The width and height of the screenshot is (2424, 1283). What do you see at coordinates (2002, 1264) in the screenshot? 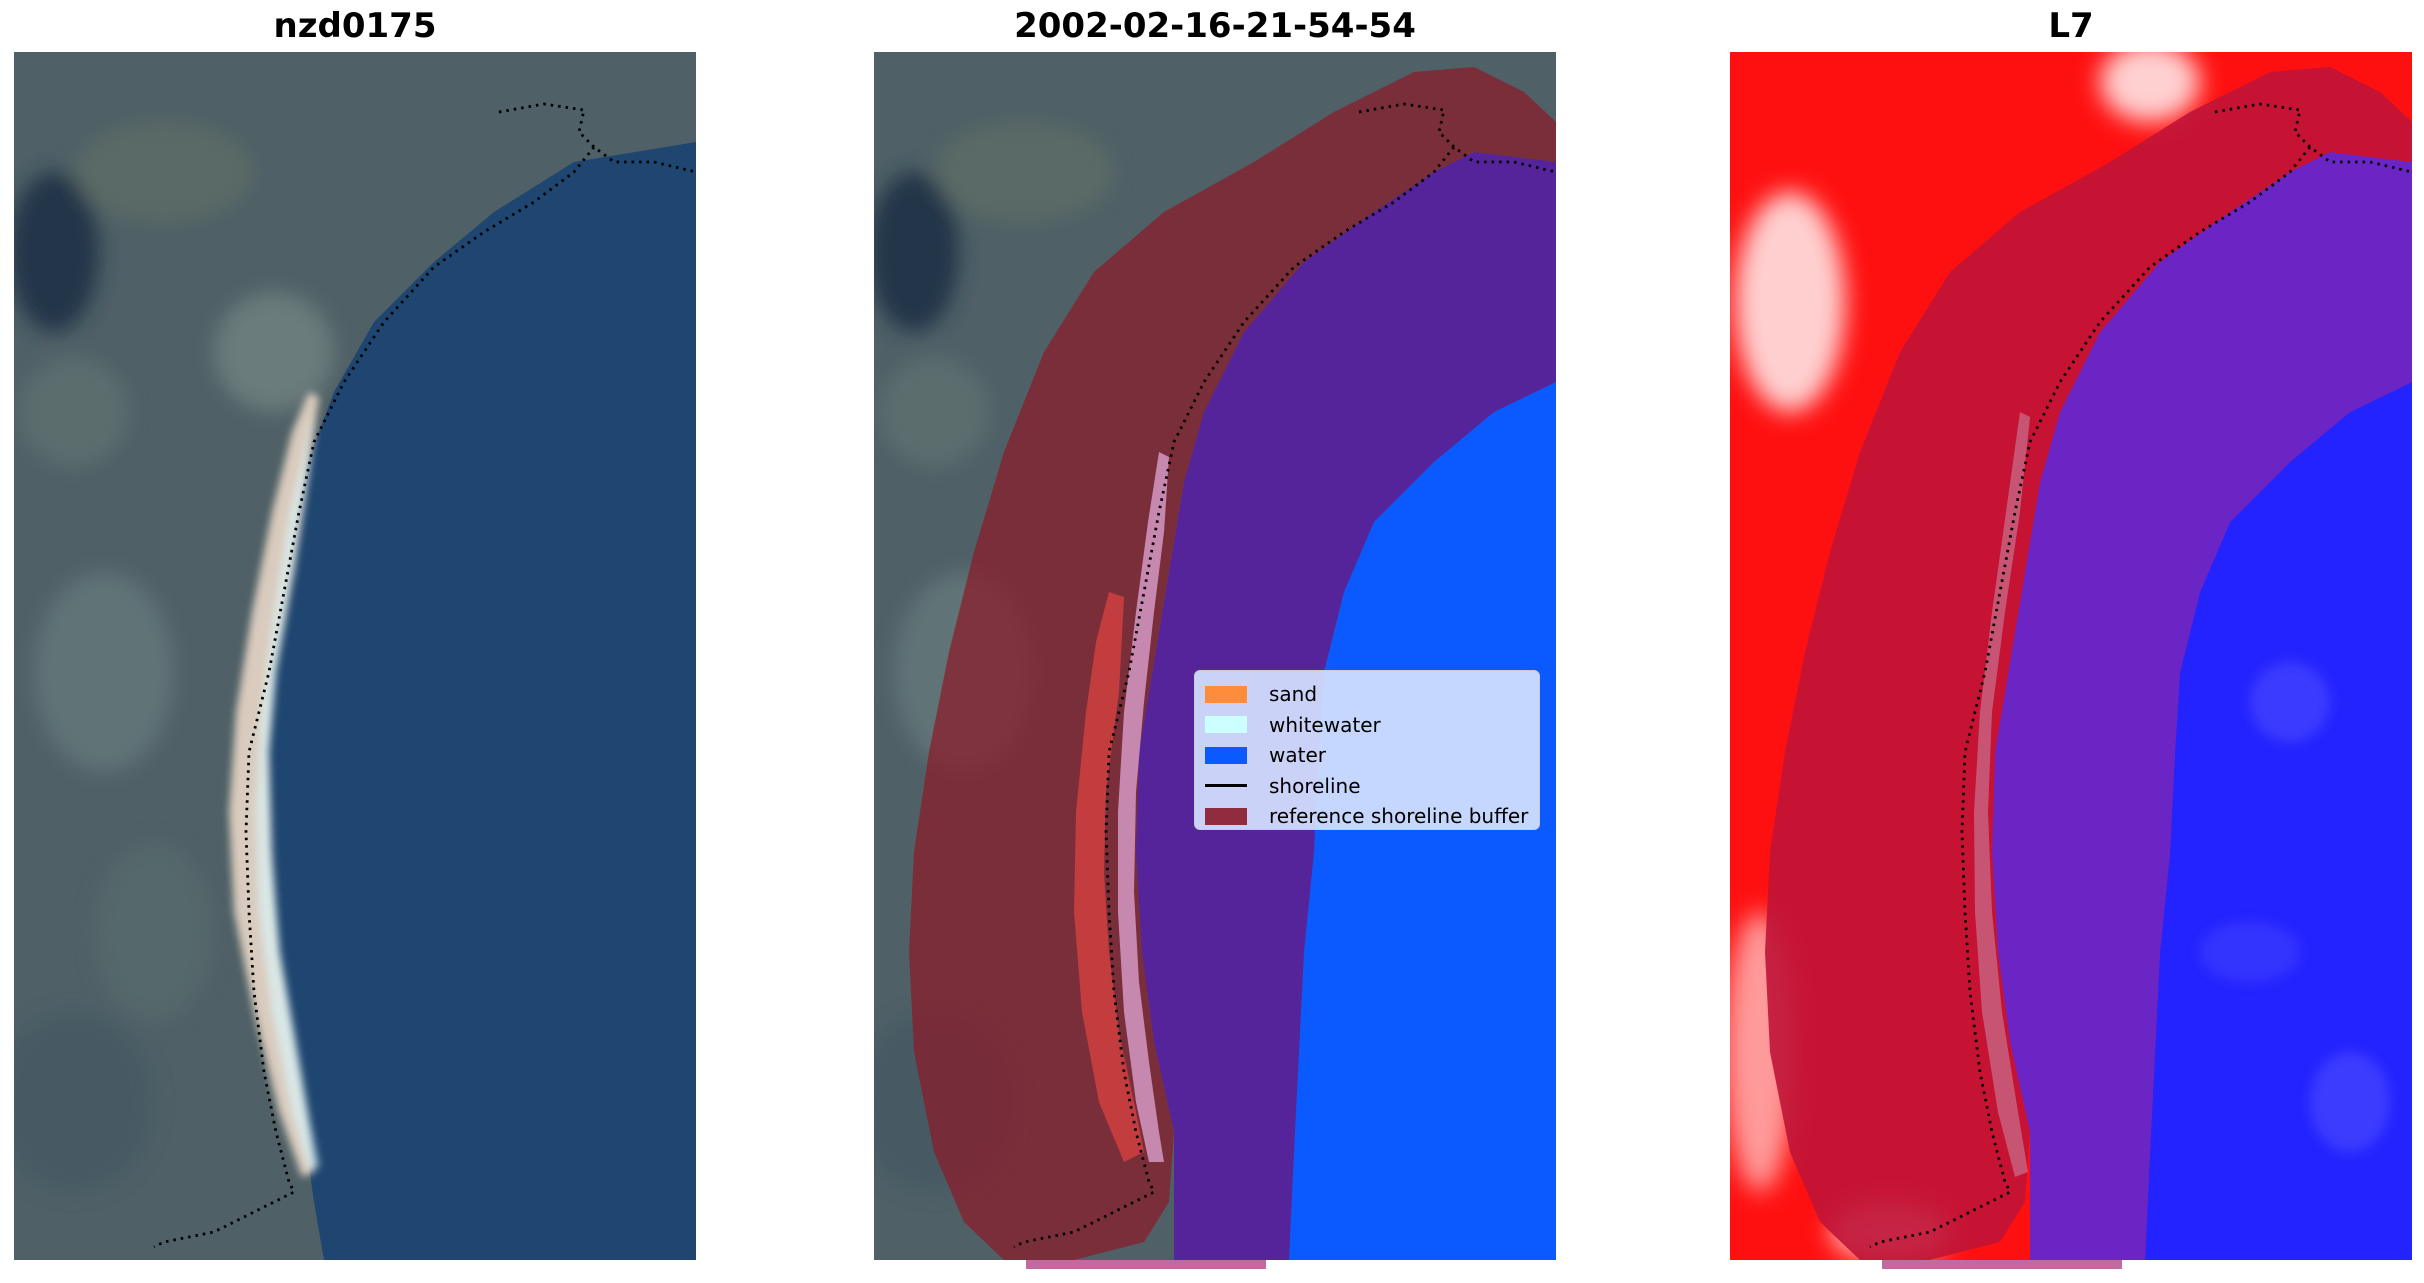
I see `buffer-spill-strip-index` at bounding box center [2002, 1264].